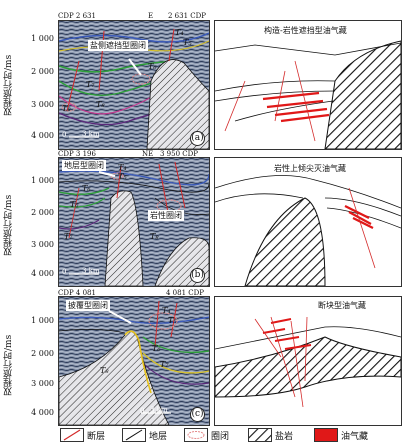  Describe the element at coordinates (64, 135) in the screenshot. I see `origin-a: 0` at that location.